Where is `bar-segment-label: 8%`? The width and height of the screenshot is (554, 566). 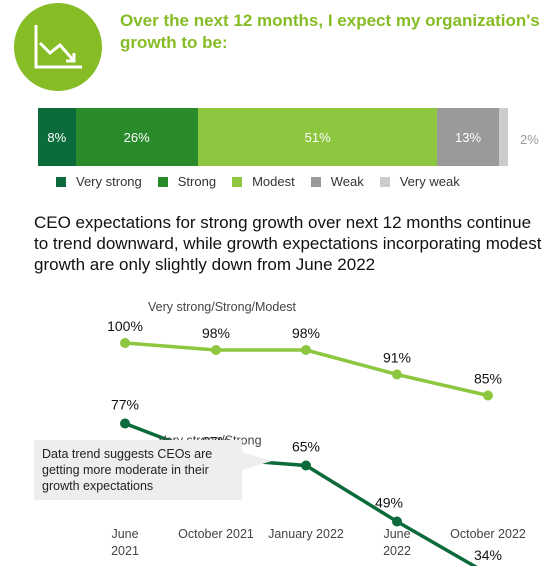
bar-segment-label: 8% is located at coordinates (57, 137).